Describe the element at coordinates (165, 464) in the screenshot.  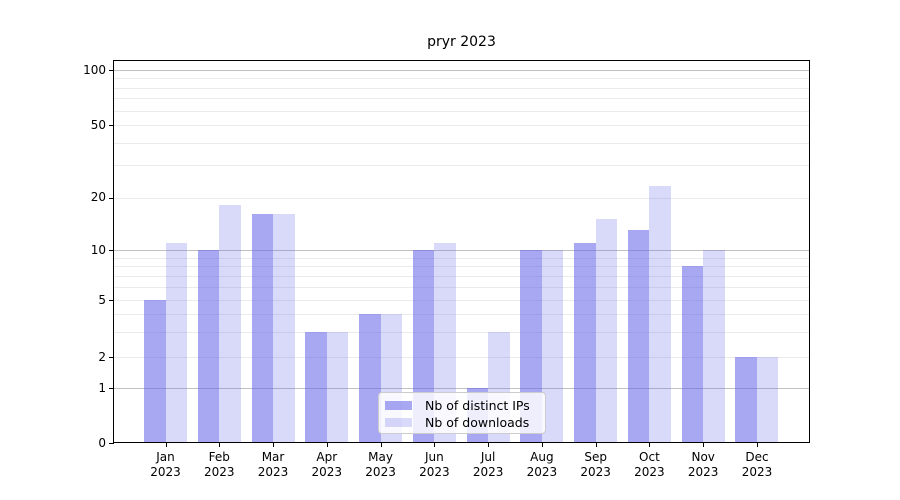
I see `x-axis-tick-label: Jan 2023` at that location.